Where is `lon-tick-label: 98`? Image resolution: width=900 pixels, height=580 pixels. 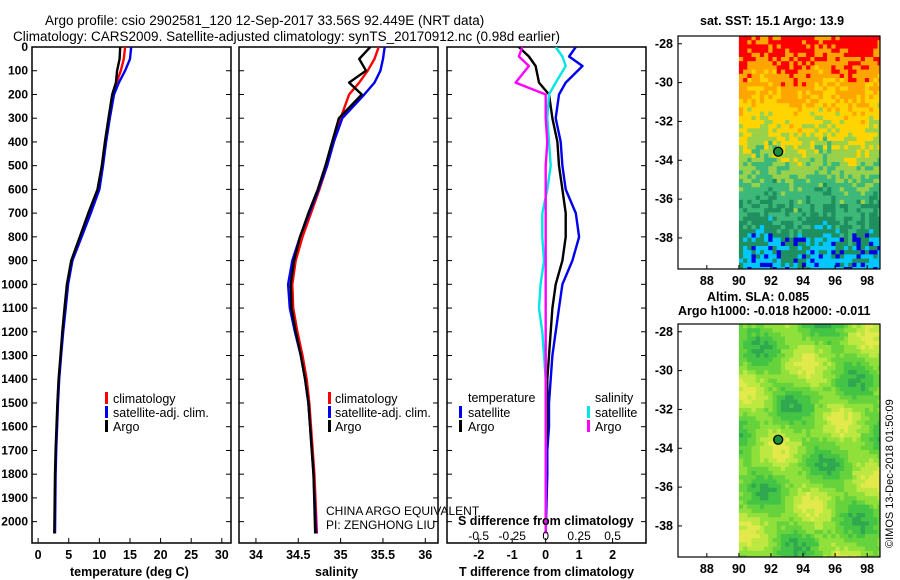
lon-tick-label: 98 is located at coordinates (867, 281).